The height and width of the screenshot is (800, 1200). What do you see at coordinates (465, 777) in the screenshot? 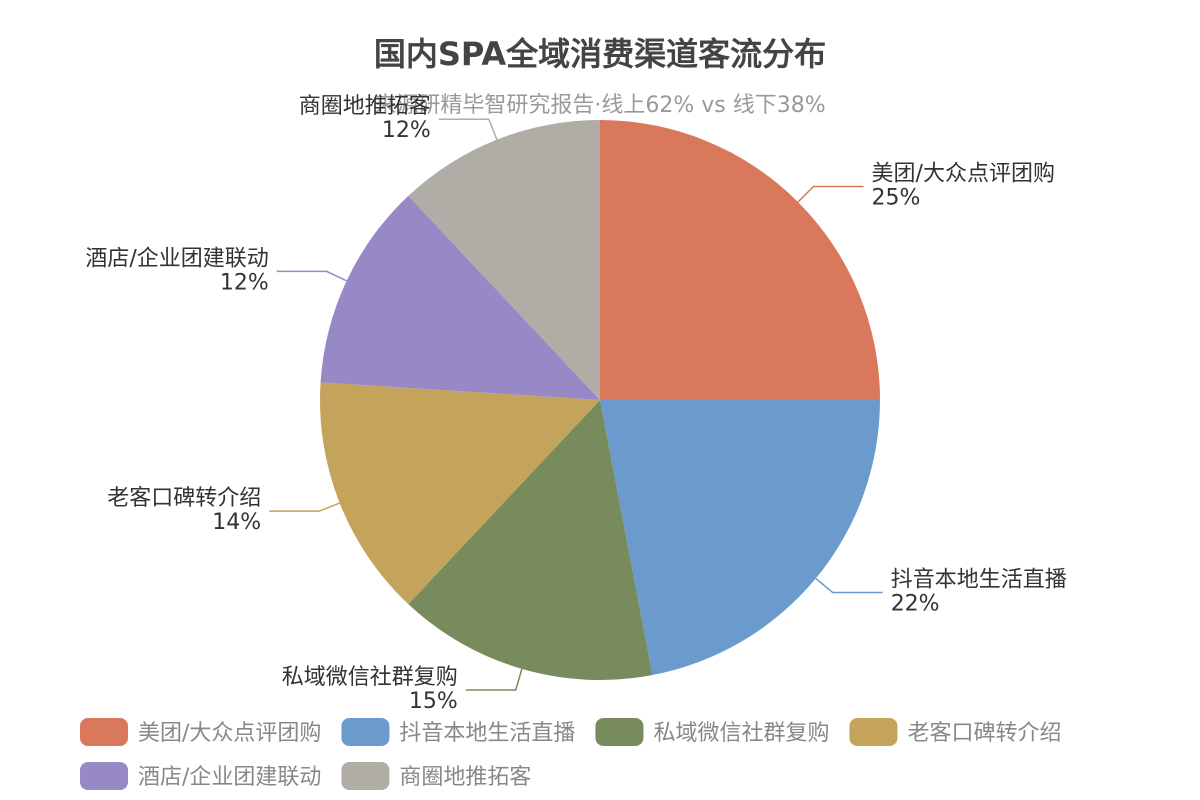
I see `legend-label: 商圈地推拓客` at bounding box center [465, 777].